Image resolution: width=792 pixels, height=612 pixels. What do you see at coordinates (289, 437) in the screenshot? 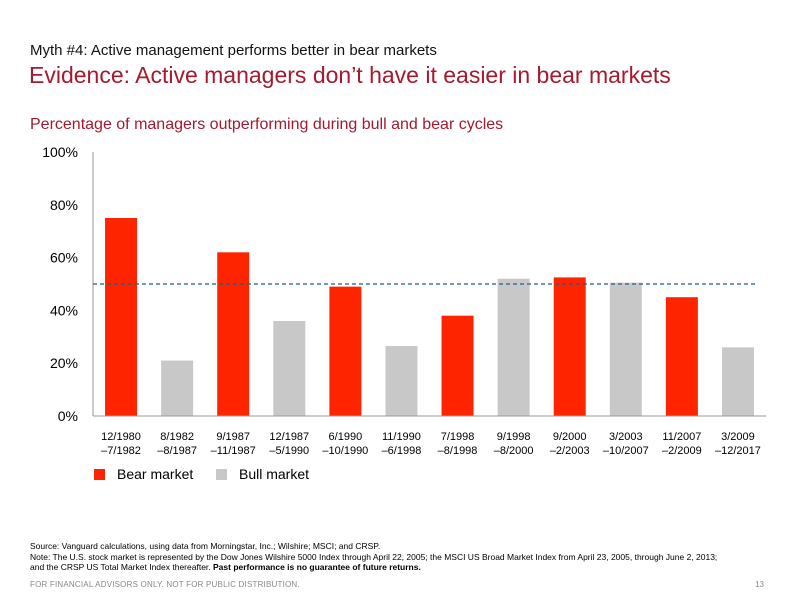
I see `x-tick-label: 12/1987` at bounding box center [289, 437].